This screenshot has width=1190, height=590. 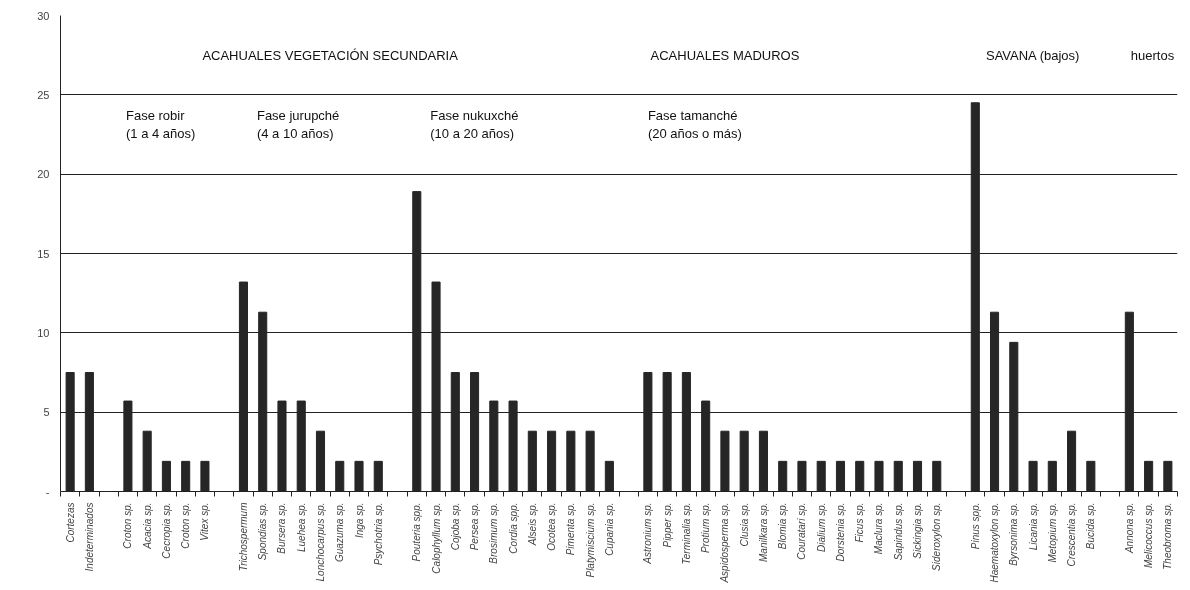 What do you see at coordinates (43, 94) in the screenshot?
I see `y-tick-label: 25` at bounding box center [43, 94].